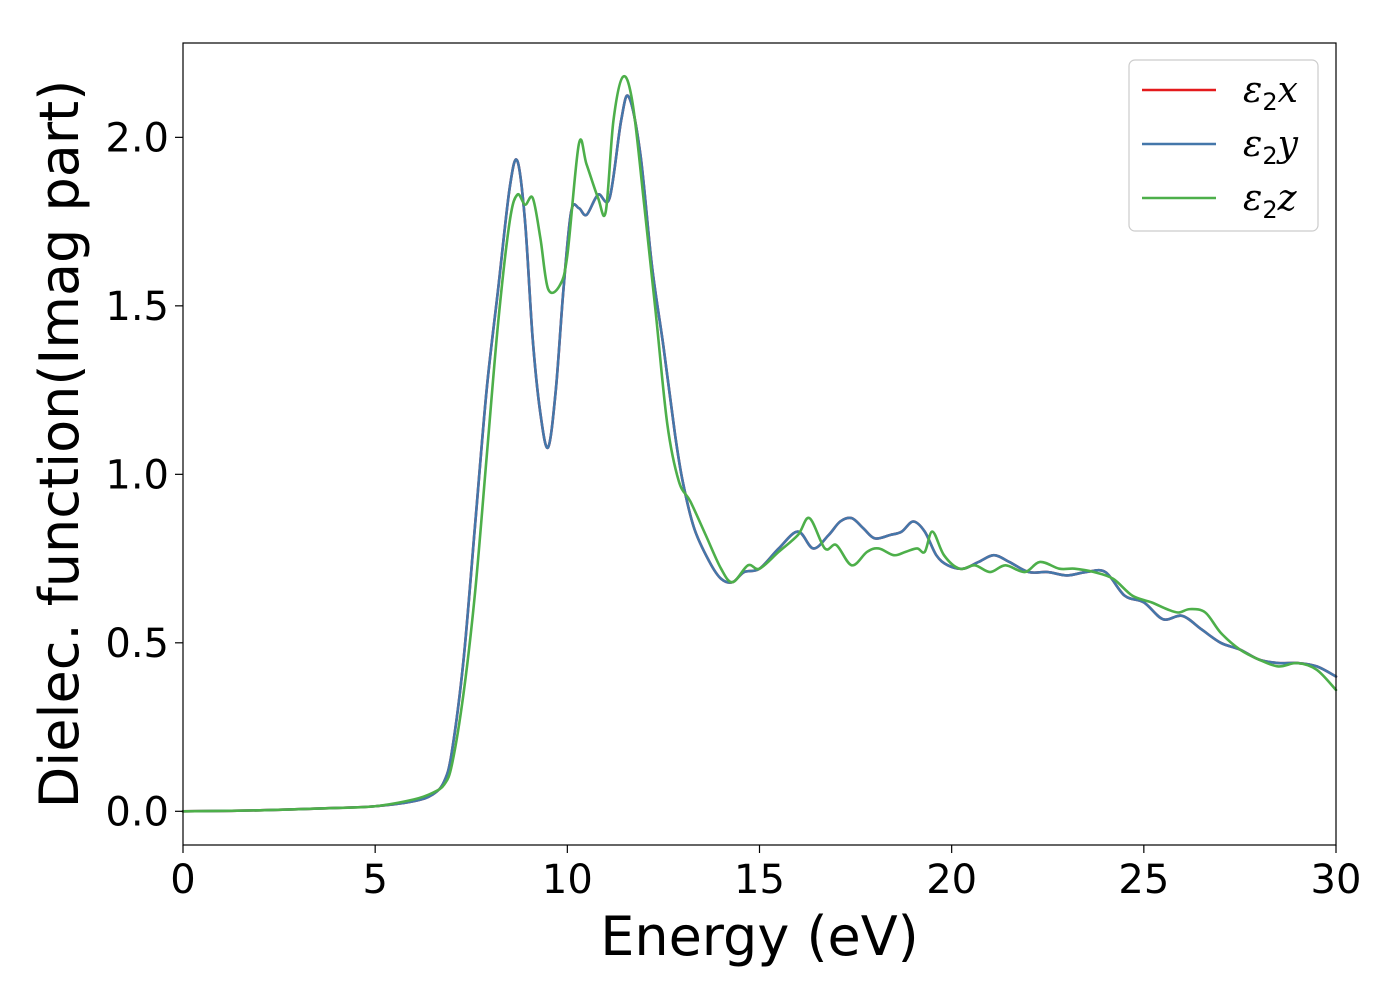  Describe the element at coordinates (1336, 880) in the screenshot. I see `x-tick-label: 30` at that location.